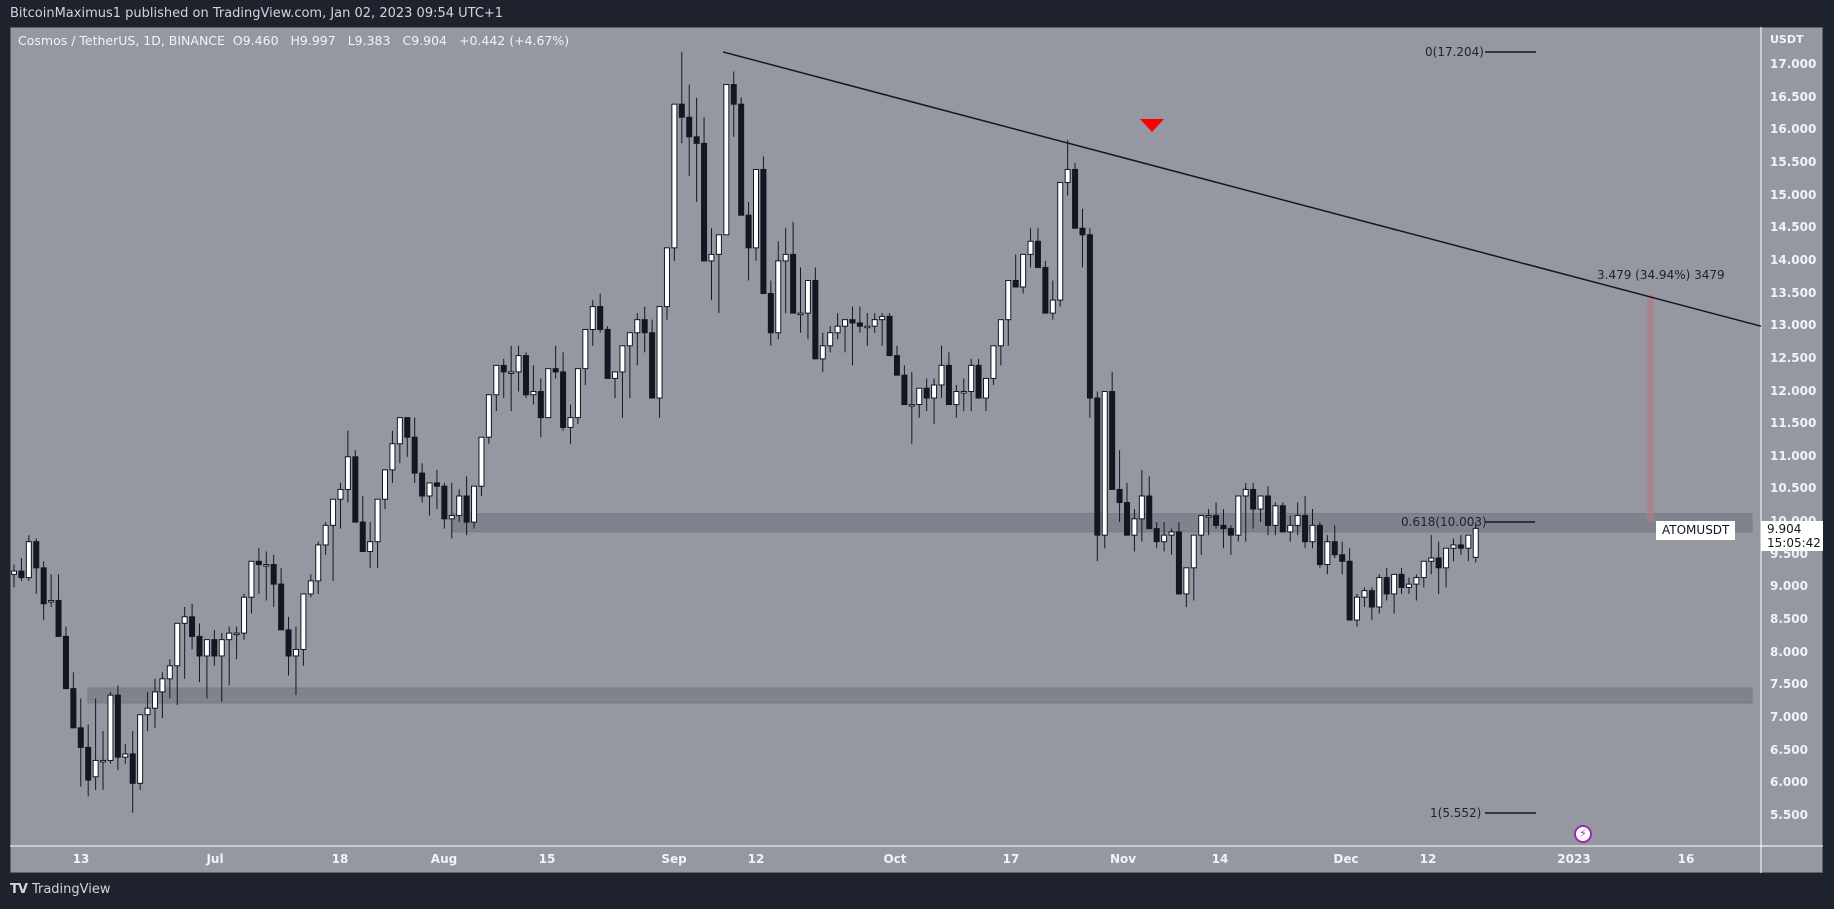  Describe the element at coordinates (1794, 543) in the screenshot. I see `bar-countdown: 15:05:42` at that location.